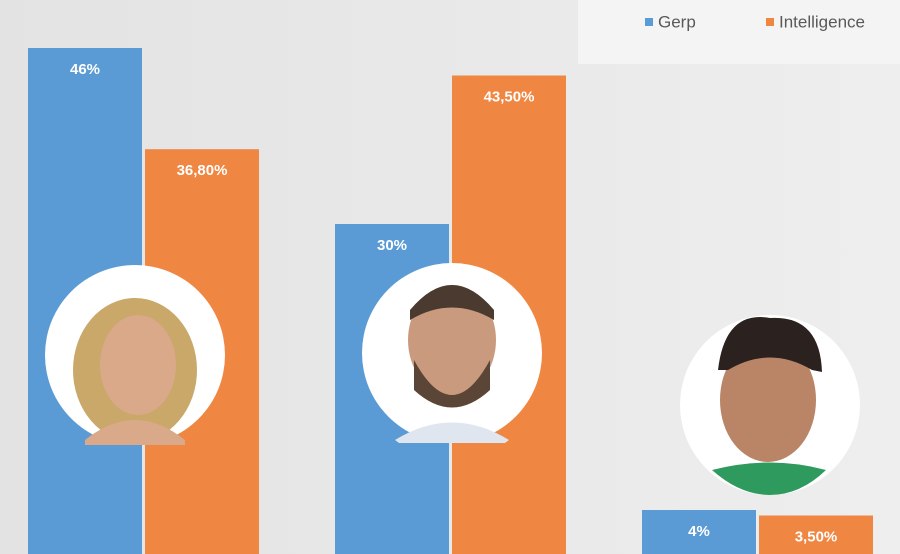 This screenshot has height=554, width=900. What do you see at coordinates (202, 170) in the screenshot?
I see `value-label: 36,80%` at bounding box center [202, 170].